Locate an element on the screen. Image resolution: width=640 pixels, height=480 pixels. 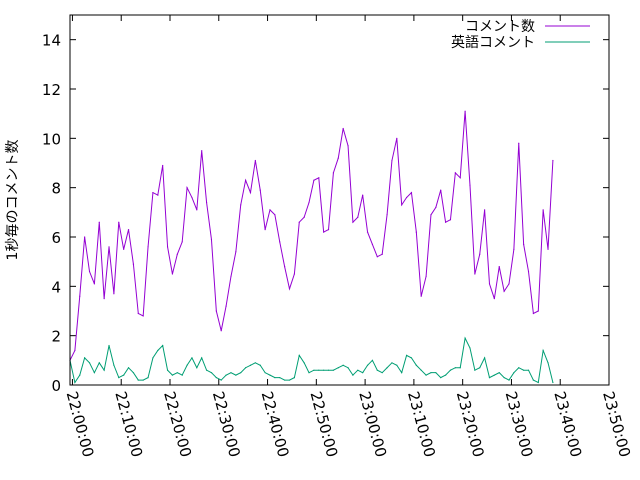
legend-label: コメント数 is located at coordinates (500, 27).